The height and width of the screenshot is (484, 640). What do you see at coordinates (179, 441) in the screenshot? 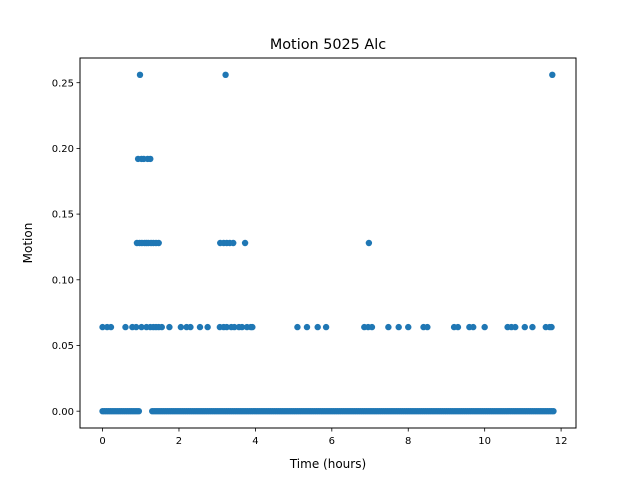
I see `x-tick-label: 2` at bounding box center [179, 441].